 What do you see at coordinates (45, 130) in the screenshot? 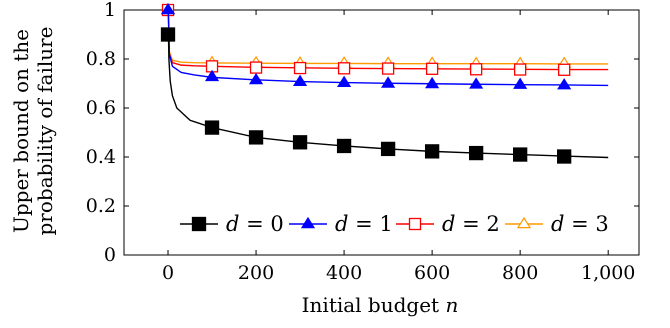
I see `y-axis-label-line2: probability of failure` at bounding box center [45, 130].